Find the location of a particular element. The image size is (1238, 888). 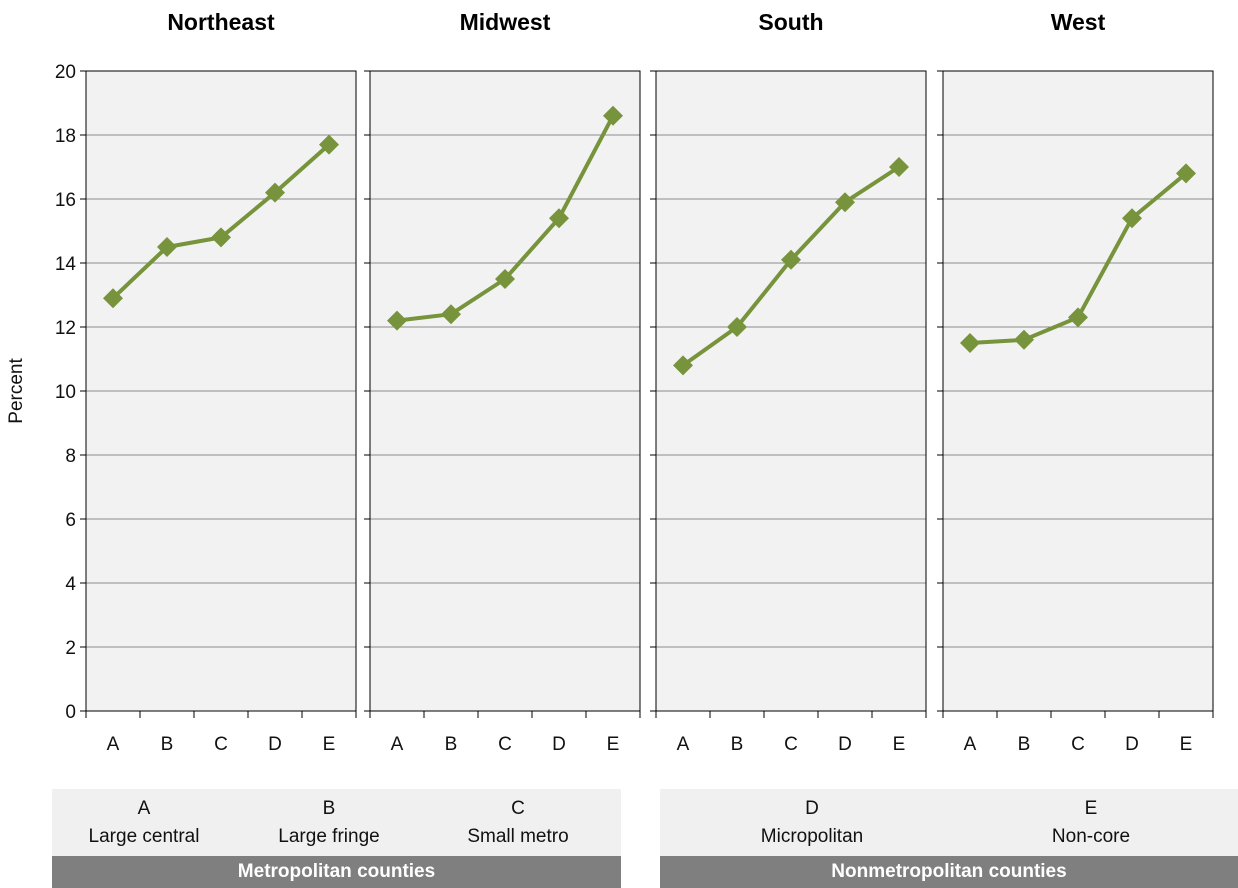

x-tick-label-midwest-a: A is located at coordinates (397, 744).